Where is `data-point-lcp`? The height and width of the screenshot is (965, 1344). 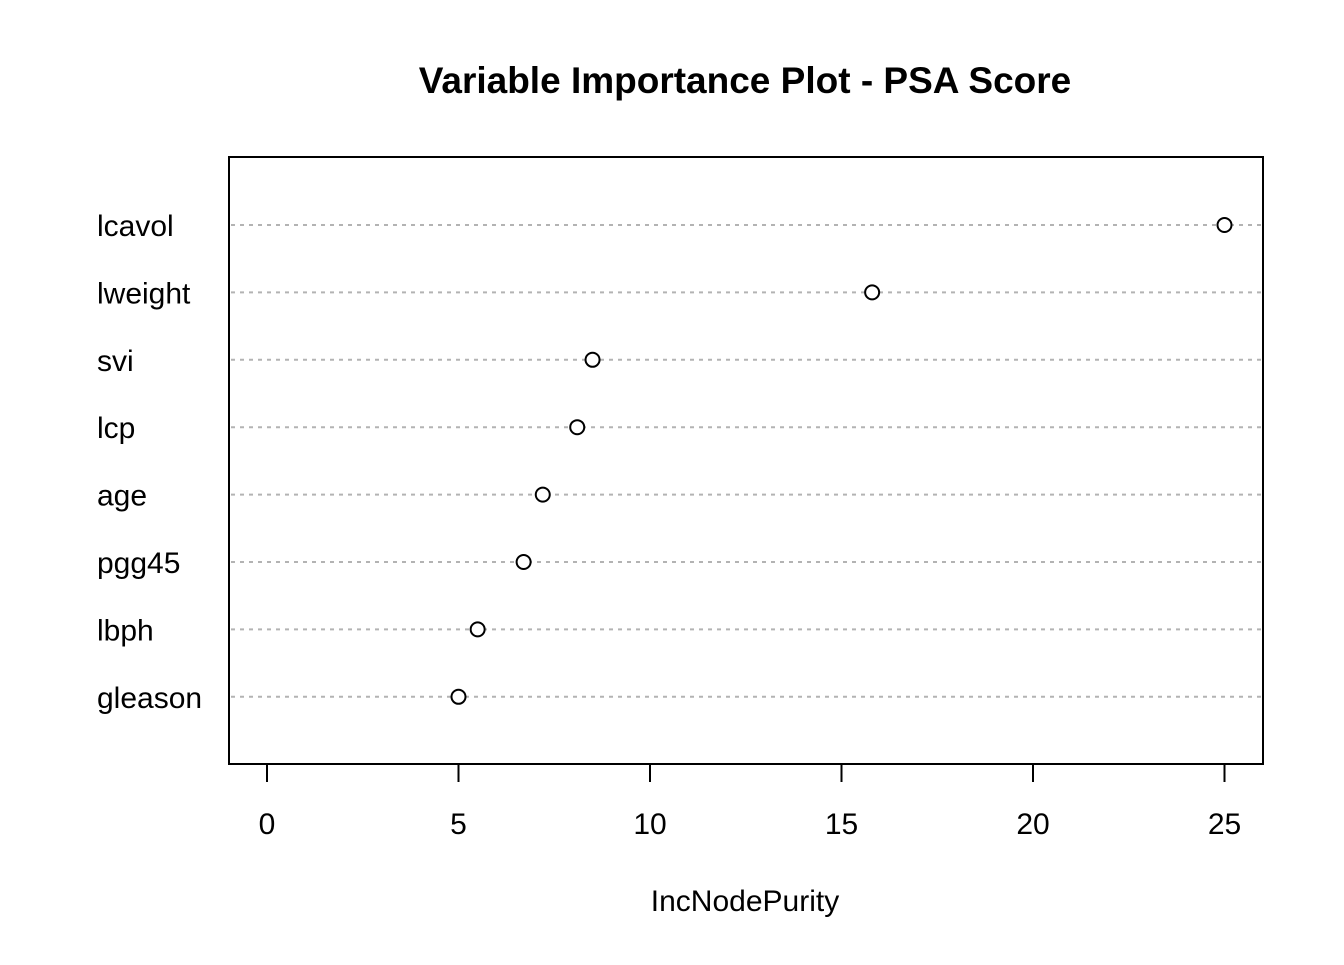
data-point-lcp is located at coordinates (577, 427).